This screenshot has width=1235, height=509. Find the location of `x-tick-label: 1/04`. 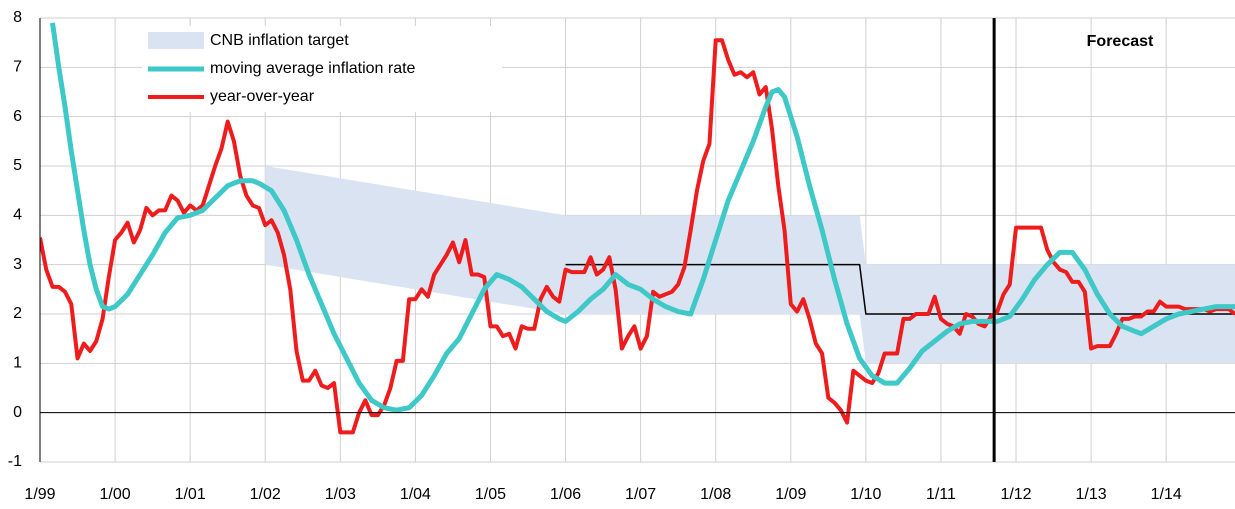

x-tick-label: 1/04 is located at coordinates (415, 494).